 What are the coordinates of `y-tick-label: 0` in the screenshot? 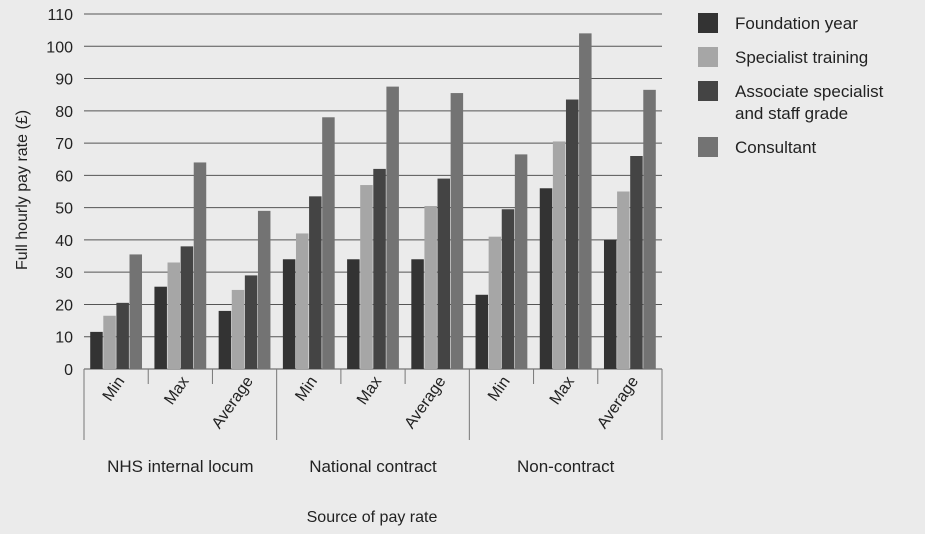 It's located at (68, 370).